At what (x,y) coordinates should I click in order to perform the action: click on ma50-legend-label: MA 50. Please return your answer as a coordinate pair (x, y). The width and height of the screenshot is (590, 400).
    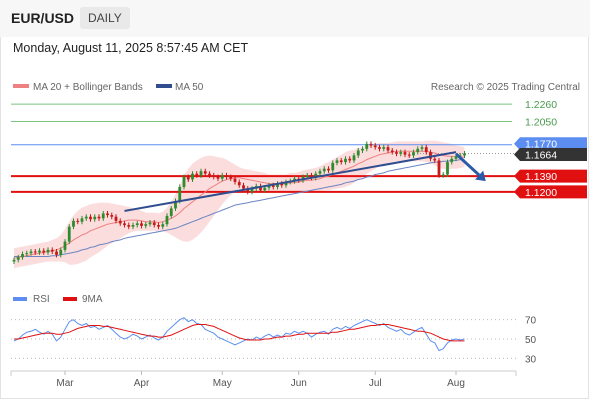
    Looking at the image, I should click on (189, 87).